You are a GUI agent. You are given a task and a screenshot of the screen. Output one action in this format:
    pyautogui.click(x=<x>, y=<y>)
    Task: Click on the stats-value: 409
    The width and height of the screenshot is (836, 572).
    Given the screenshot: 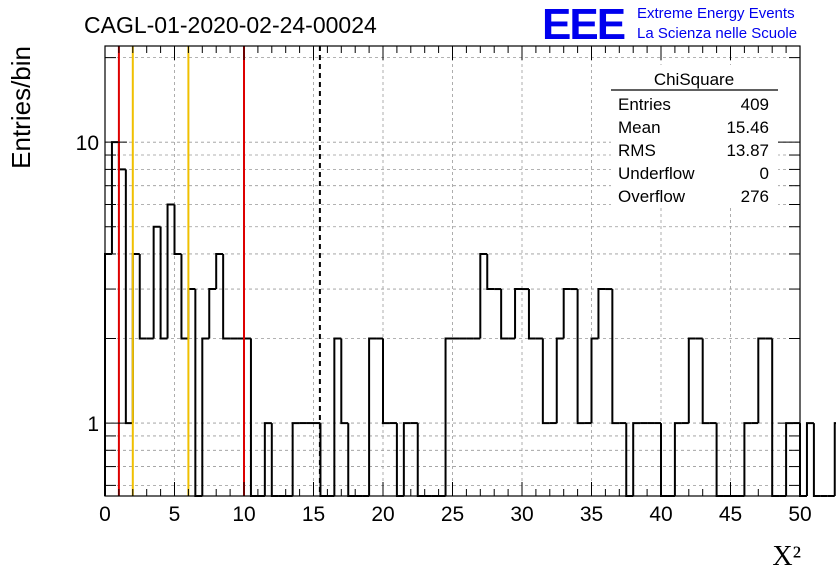 What is the action you would take?
    pyautogui.click(x=755, y=104)
    